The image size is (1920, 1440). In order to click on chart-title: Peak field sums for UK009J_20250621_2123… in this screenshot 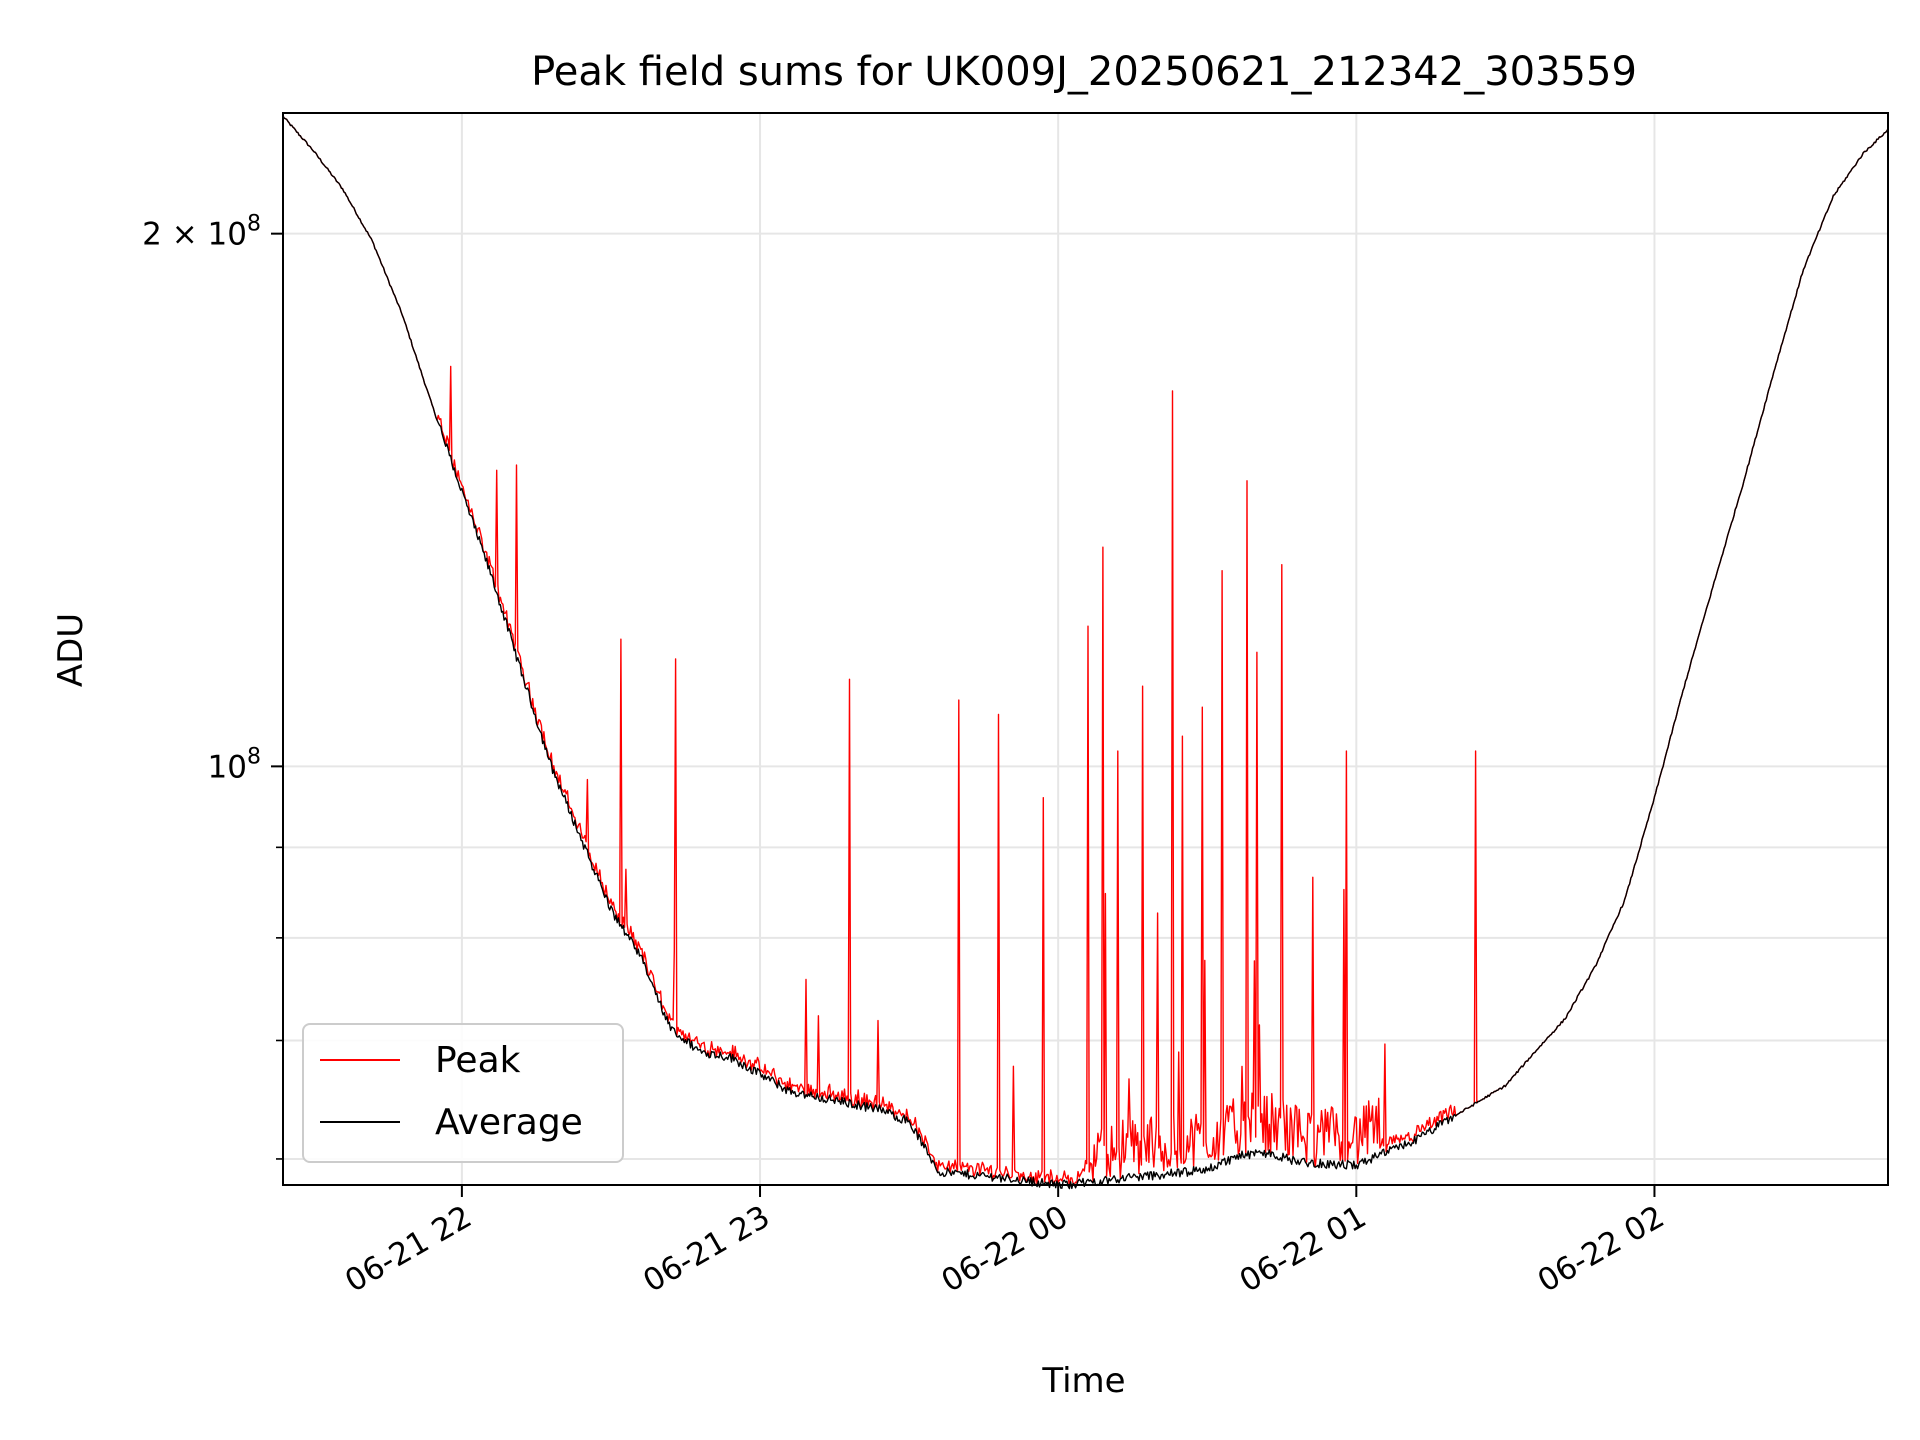, I will do `click(1084, 72)`.